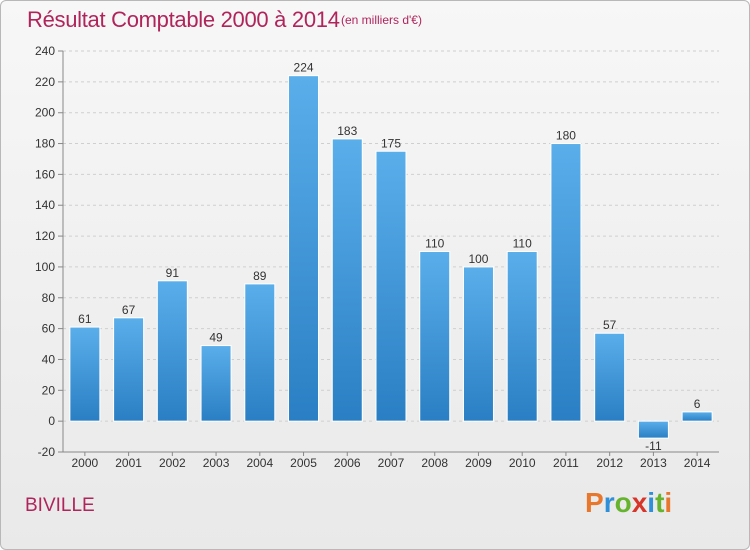  What do you see at coordinates (172, 351) in the screenshot?
I see `bar-2002` at bounding box center [172, 351].